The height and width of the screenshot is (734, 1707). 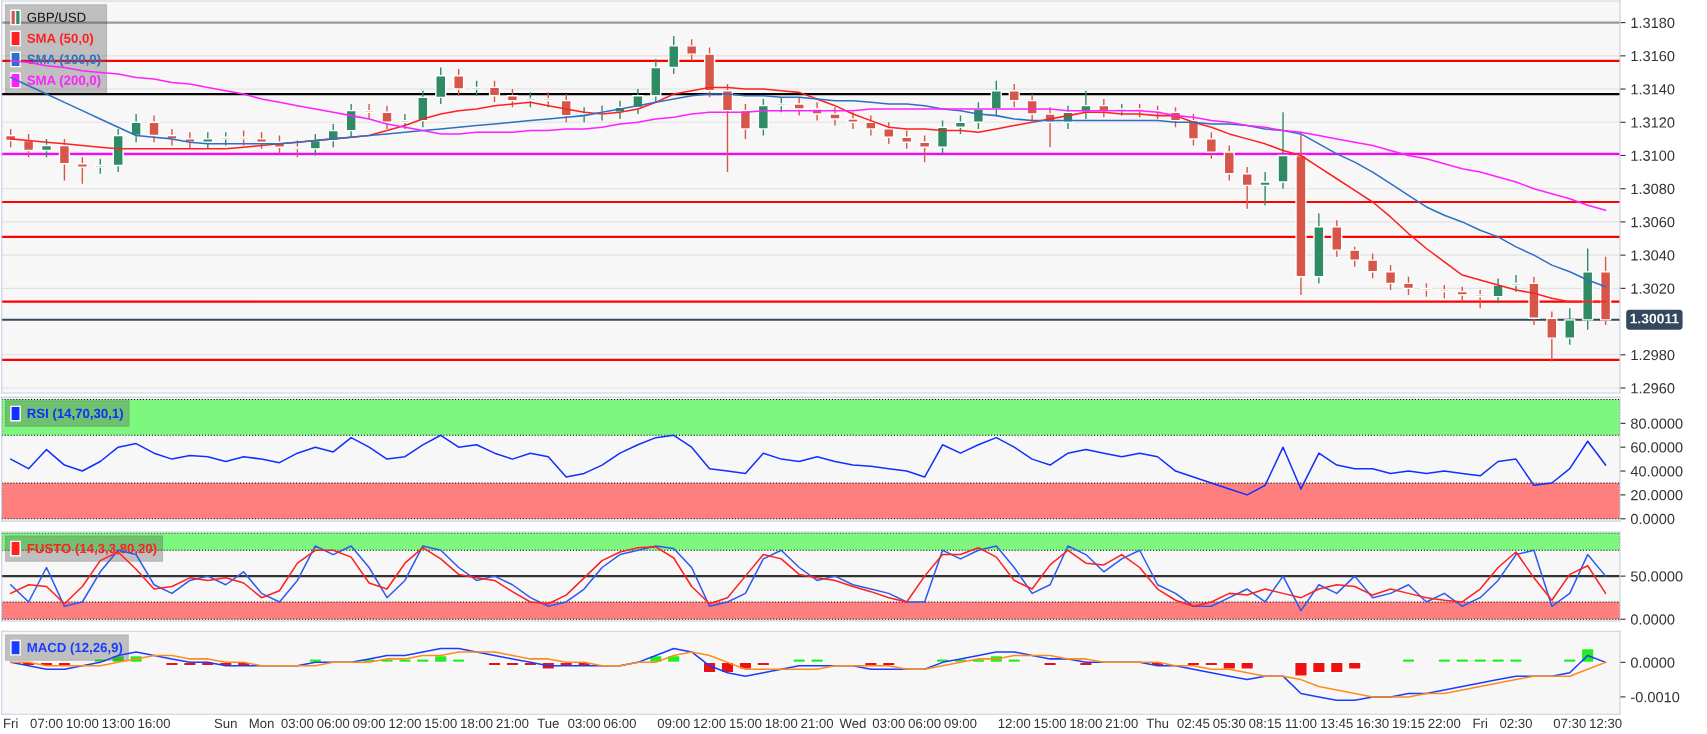 I want to click on x-tick-label: 12:30, so click(x=1606, y=723).